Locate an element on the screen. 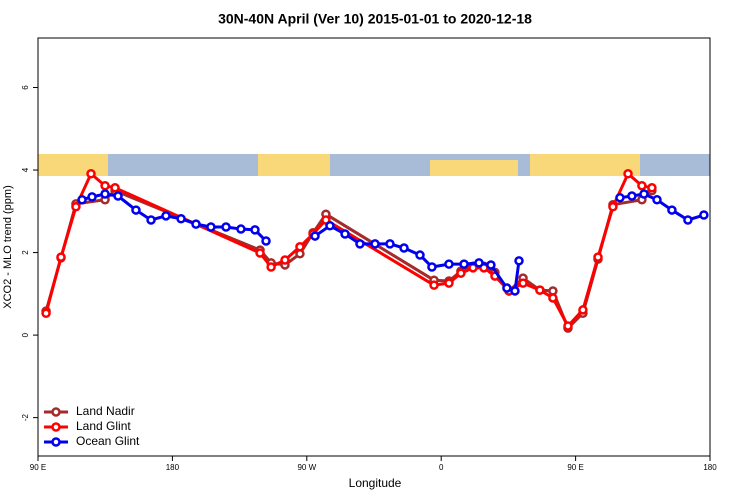 The height and width of the screenshot is (500, 750). x-axis-label: Longitude is located at coordinates (375, 483).